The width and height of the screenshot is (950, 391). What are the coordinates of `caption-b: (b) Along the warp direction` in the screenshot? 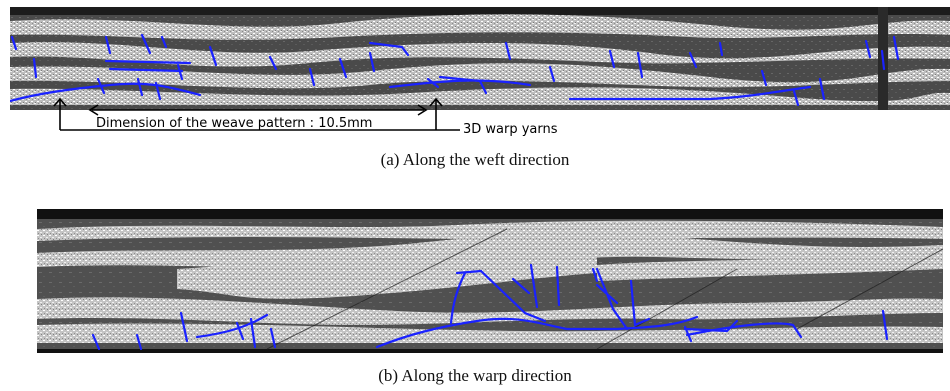 It's located at (475, 375).